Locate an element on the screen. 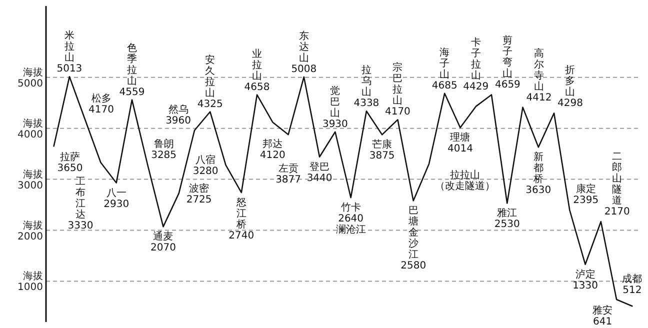  data-label: 邦达 4120 is located at coordinates (273, 150).